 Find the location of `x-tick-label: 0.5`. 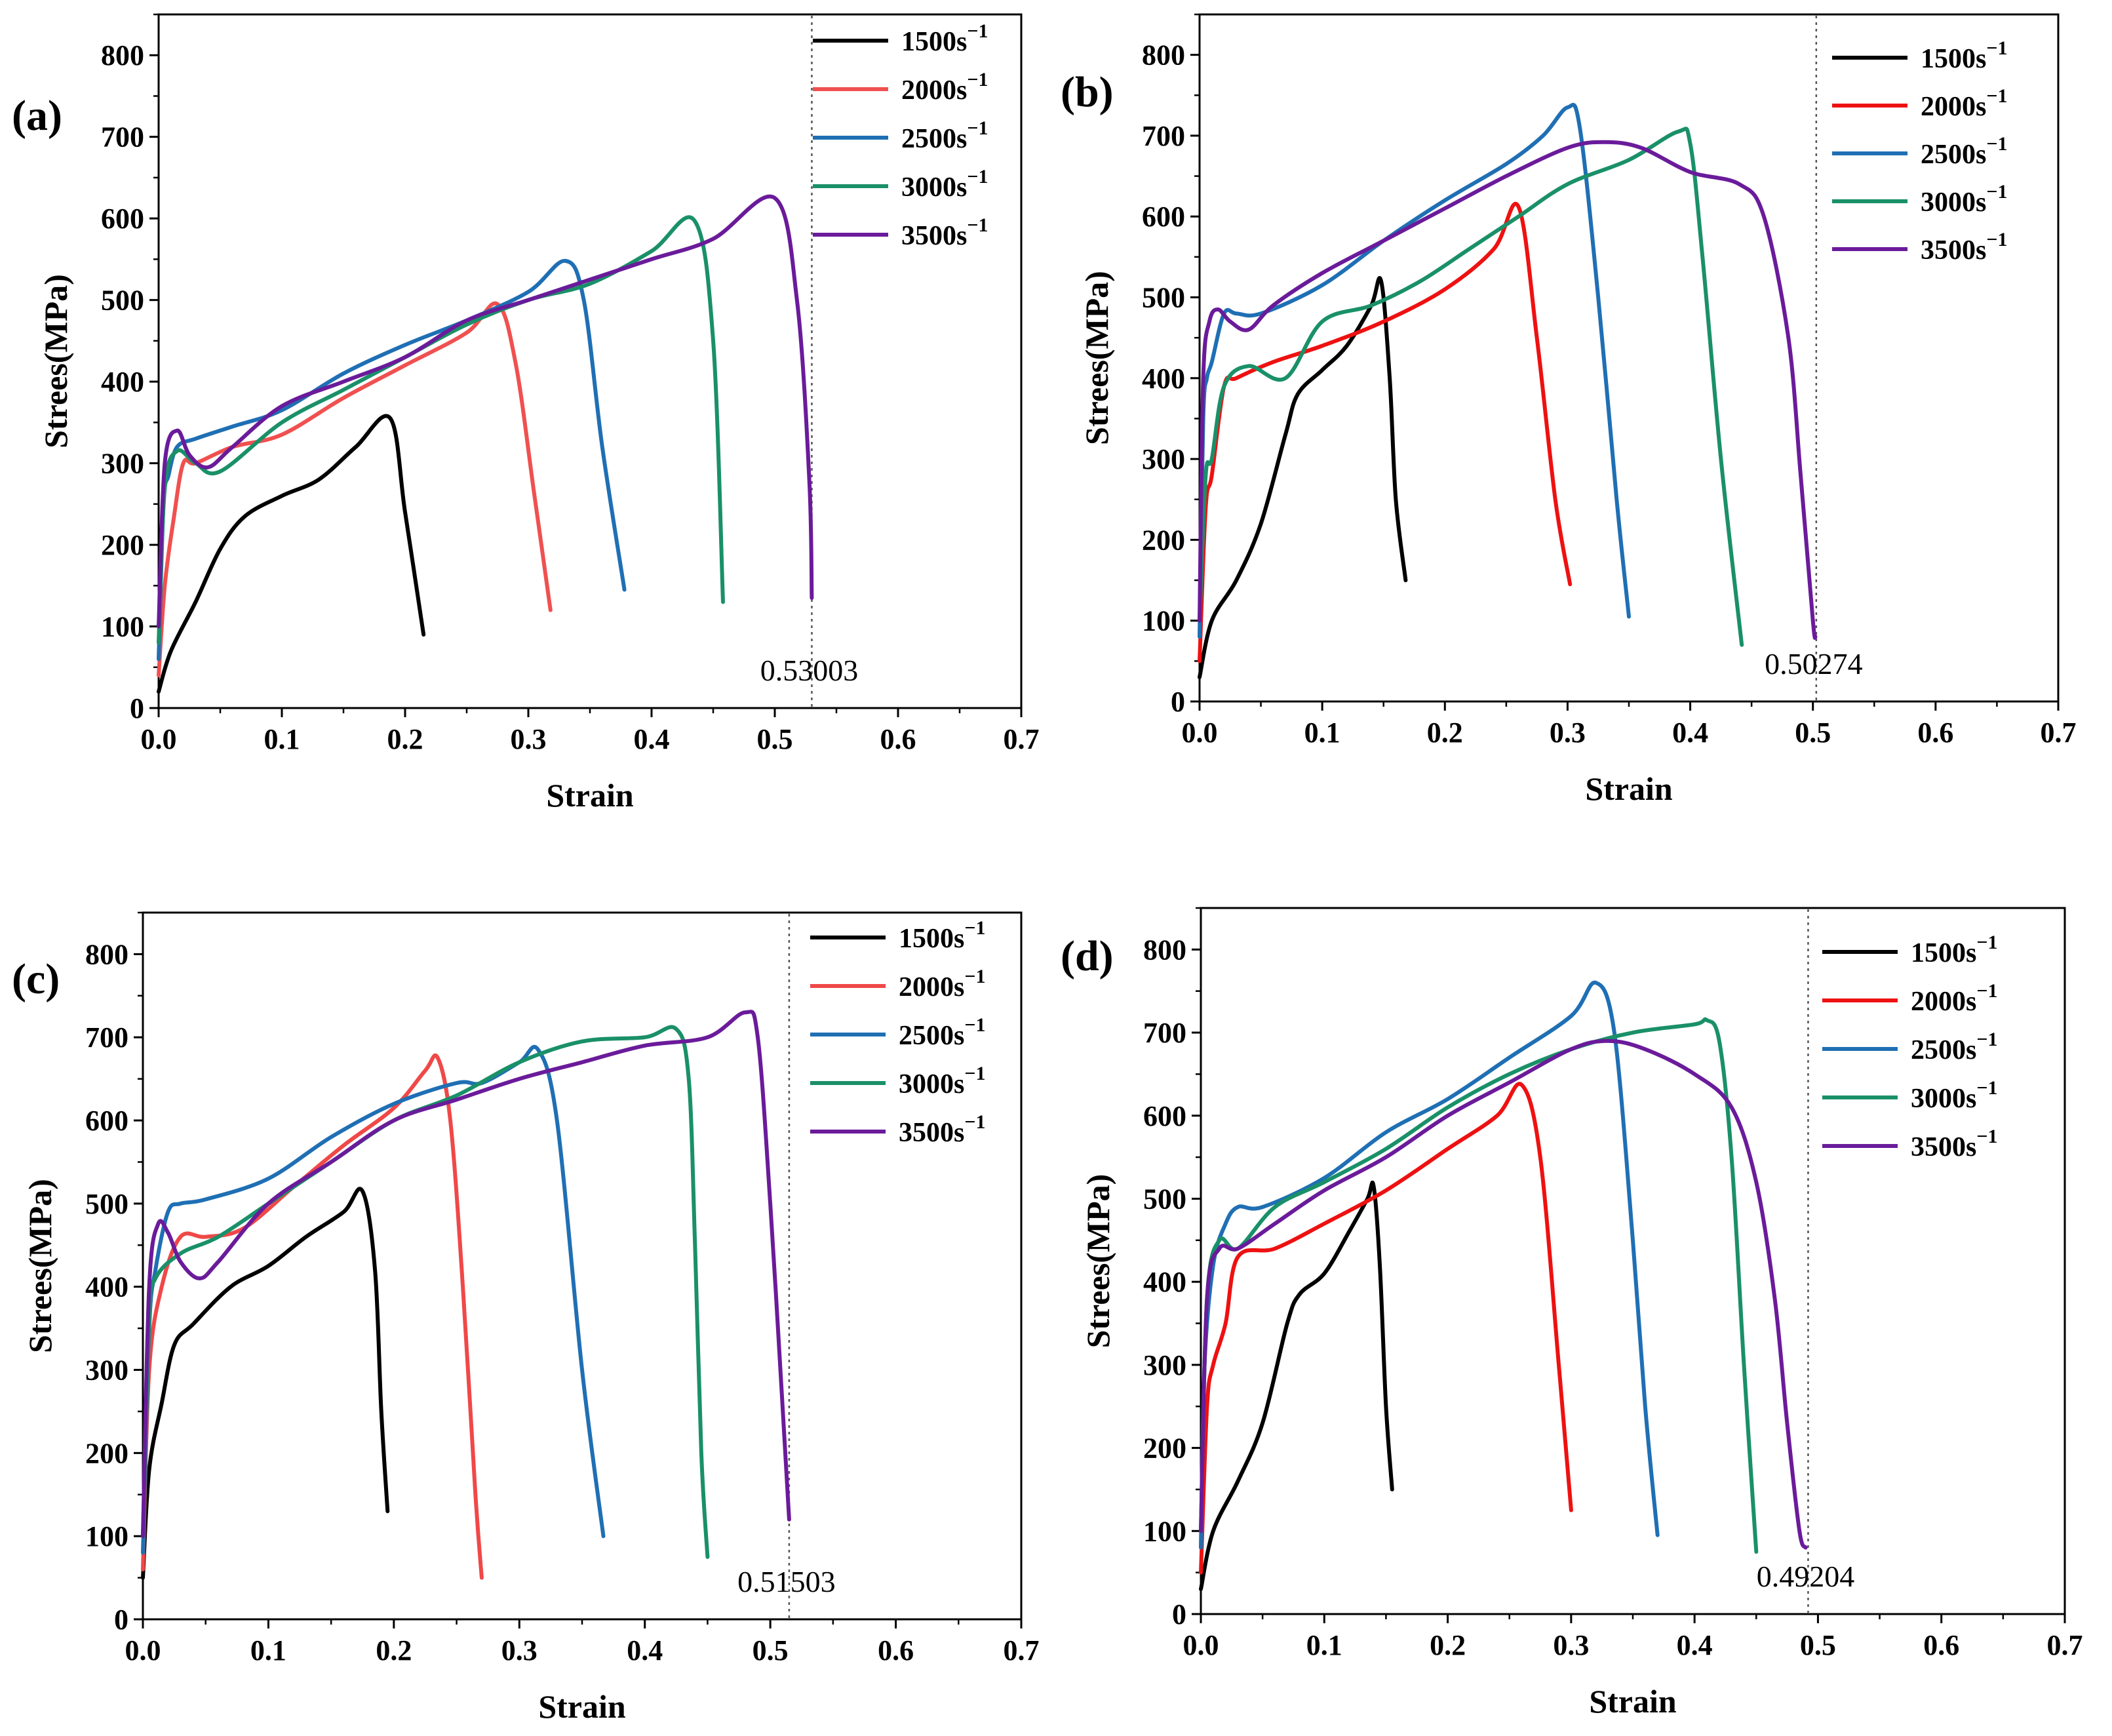

x-tick-label: 0.5 is located at coordinates (1813, 733).